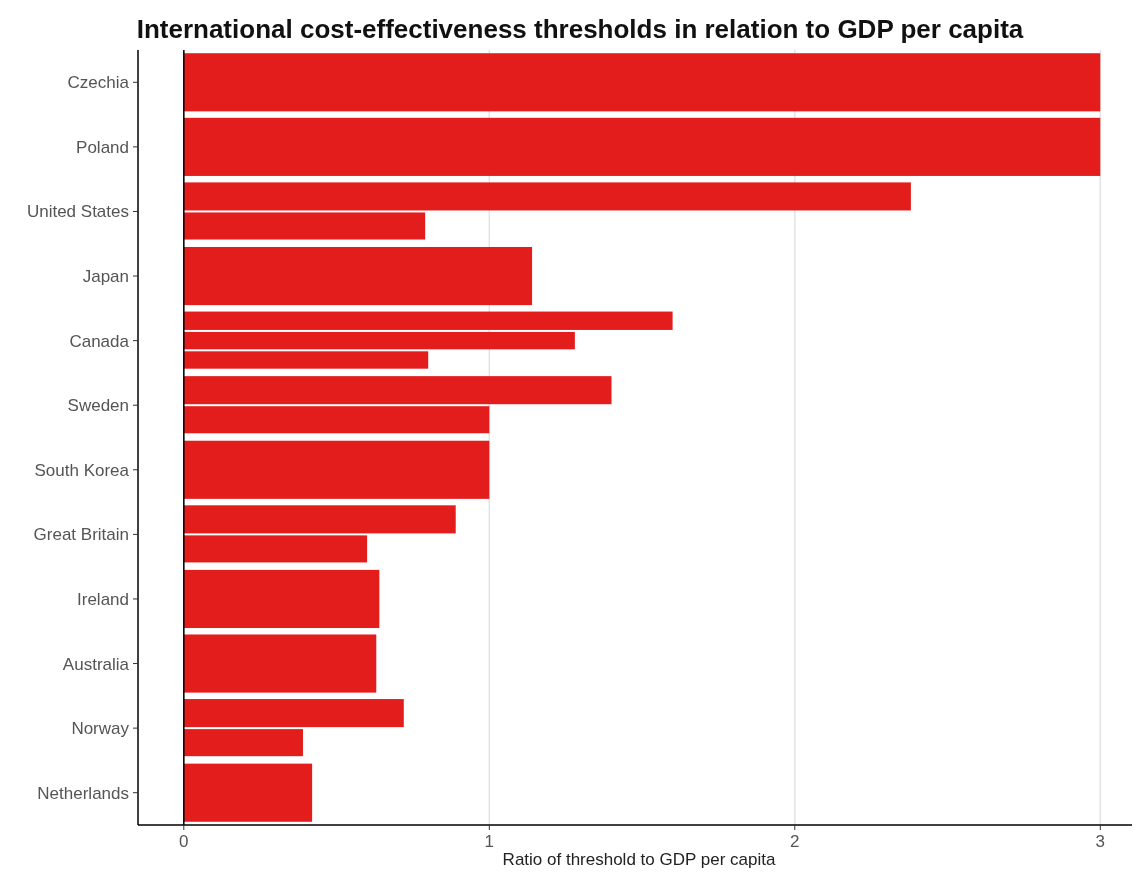  I want to click on y-tick-label: Norway, so click(100, 729).